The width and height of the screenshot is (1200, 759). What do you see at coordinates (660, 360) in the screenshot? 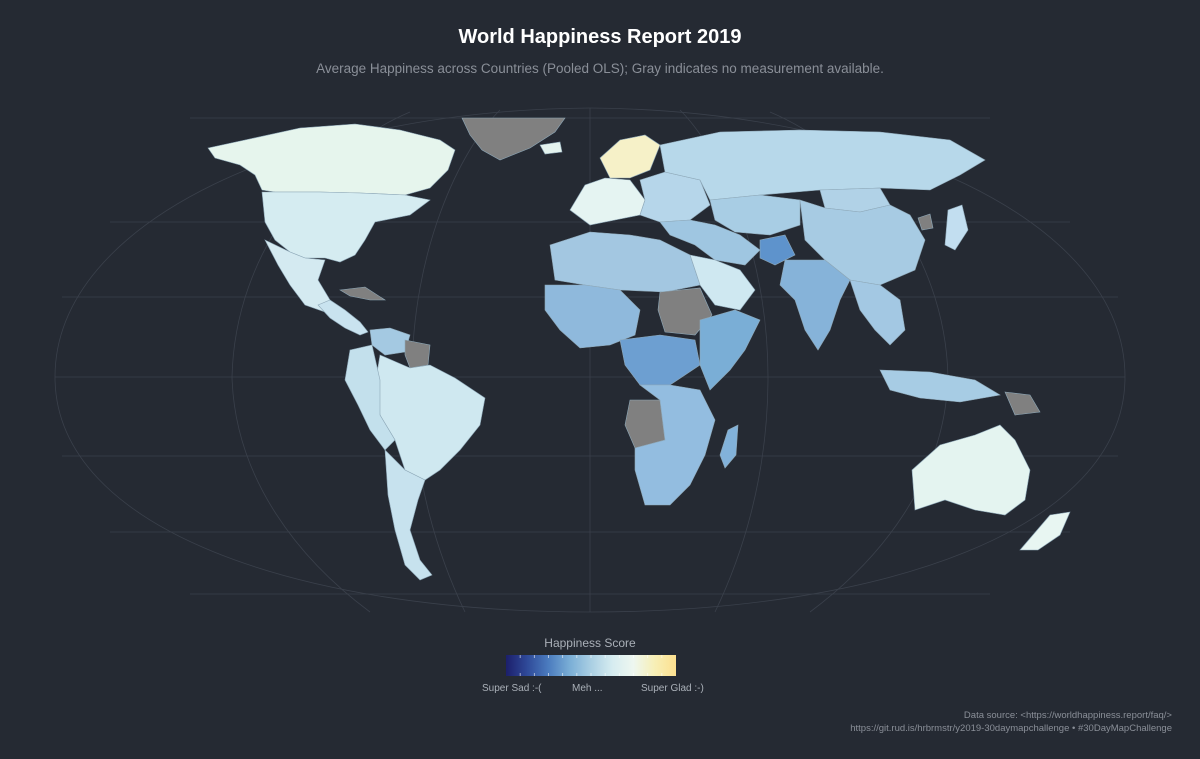
I see `central-africa-region` at bounding box center [660, 360].